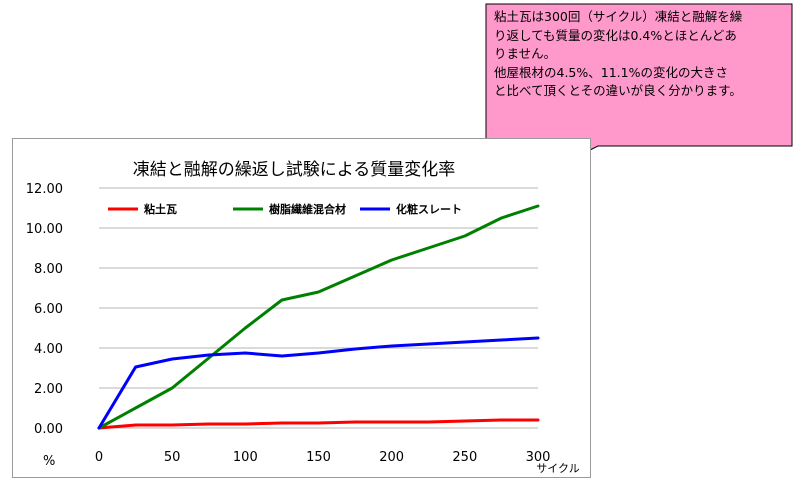 The image size is (800, 489). What do you see at coordinates (464, 457) in the screenshot?
I see `x-tick-label: 250` at bounding box center [464, 457].